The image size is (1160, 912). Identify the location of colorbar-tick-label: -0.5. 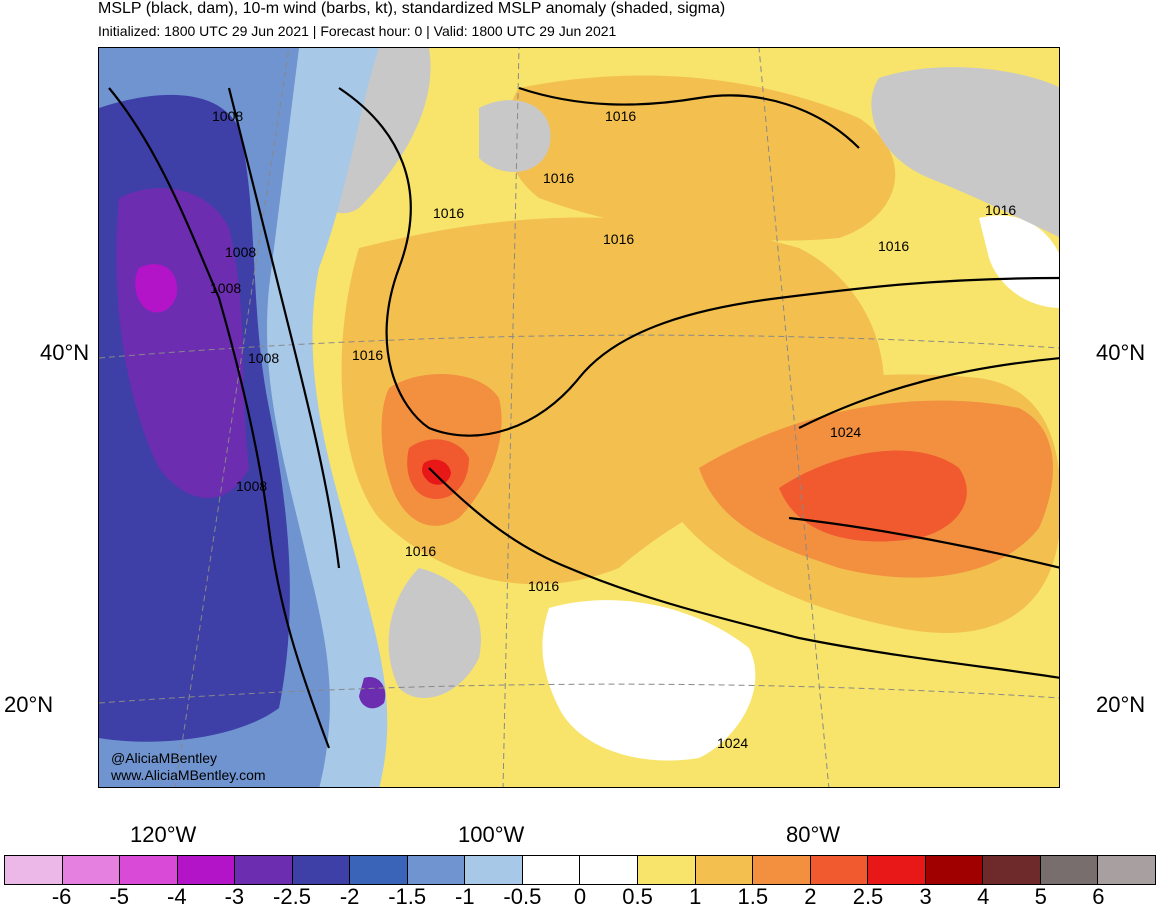
(522, 896).